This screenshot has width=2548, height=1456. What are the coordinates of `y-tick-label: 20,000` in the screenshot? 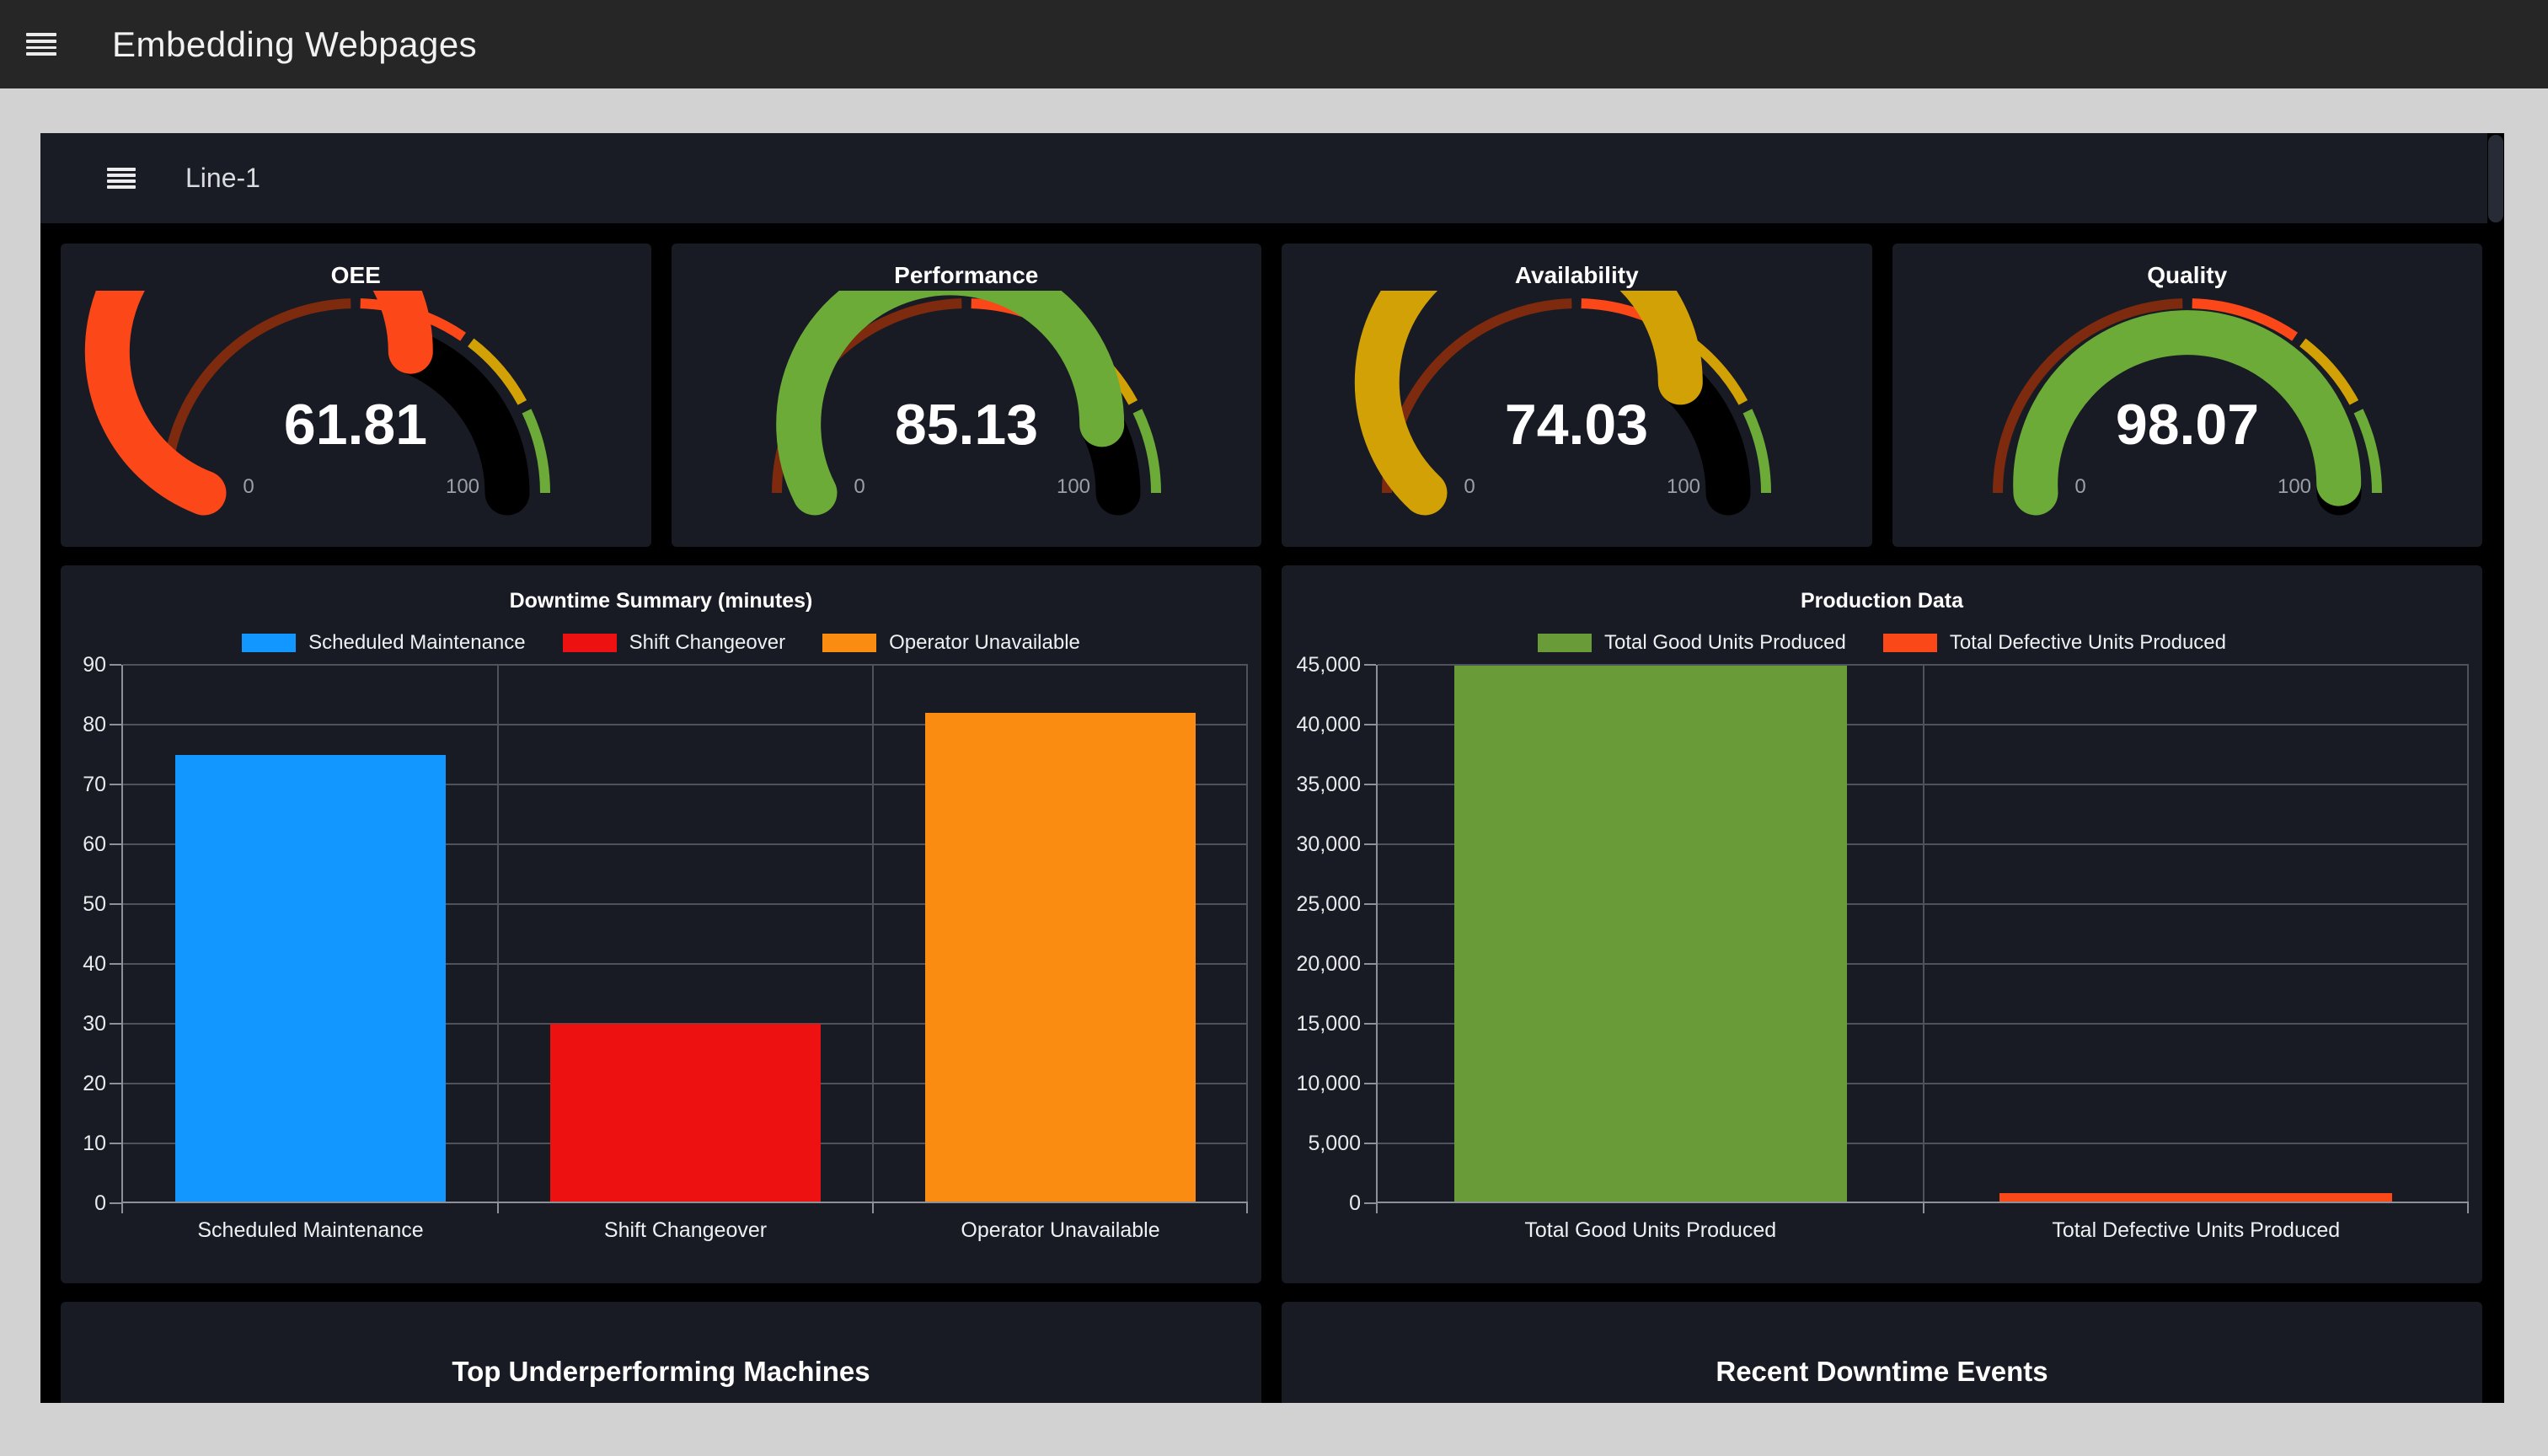 It's located at (1328, 964).